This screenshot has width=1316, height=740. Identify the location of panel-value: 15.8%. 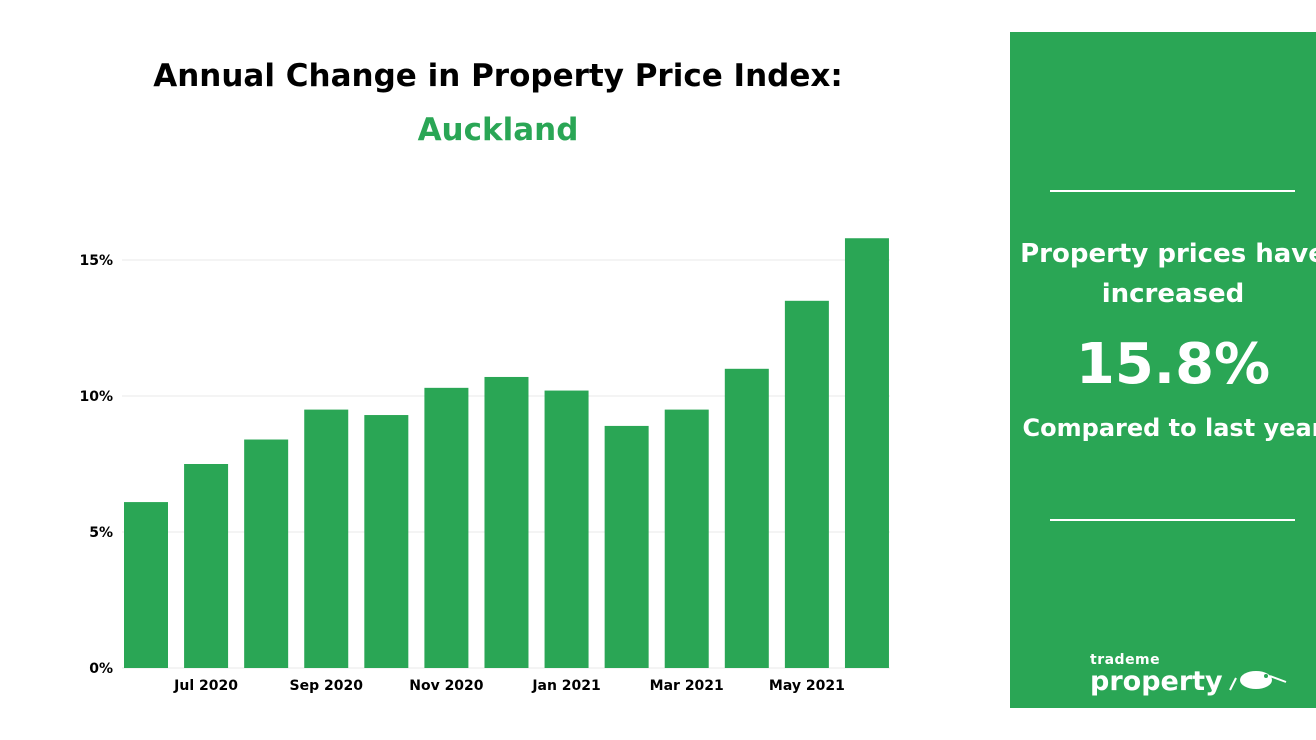
(1173, 364).